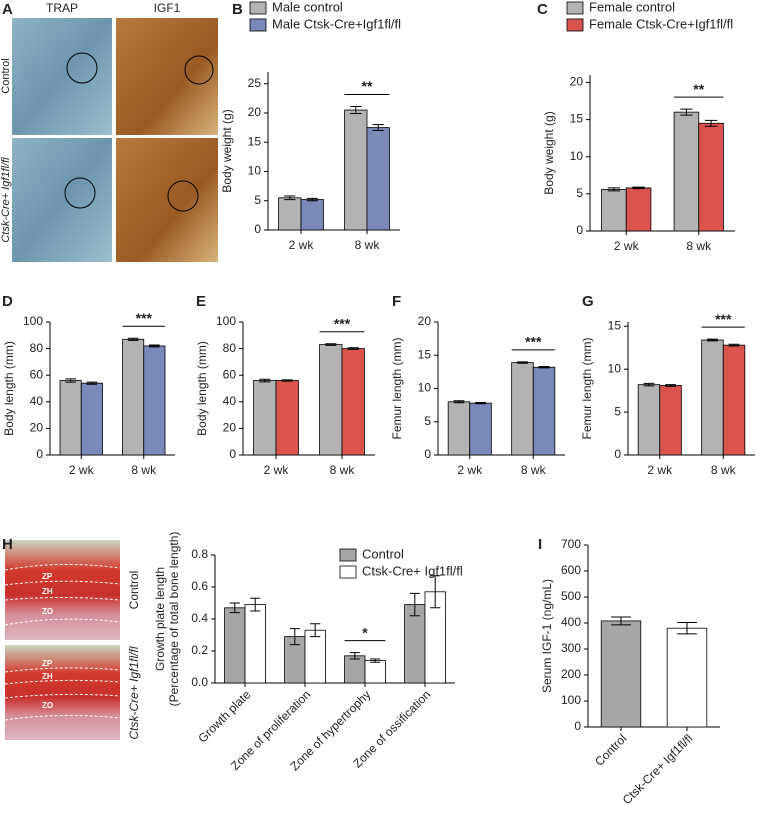 The height and width of the screenshot is (828, 771). What do you see at coordinates (167, 8) in the screenshot?
I see `column-label: IGF1` at bounding box center [167, 8].